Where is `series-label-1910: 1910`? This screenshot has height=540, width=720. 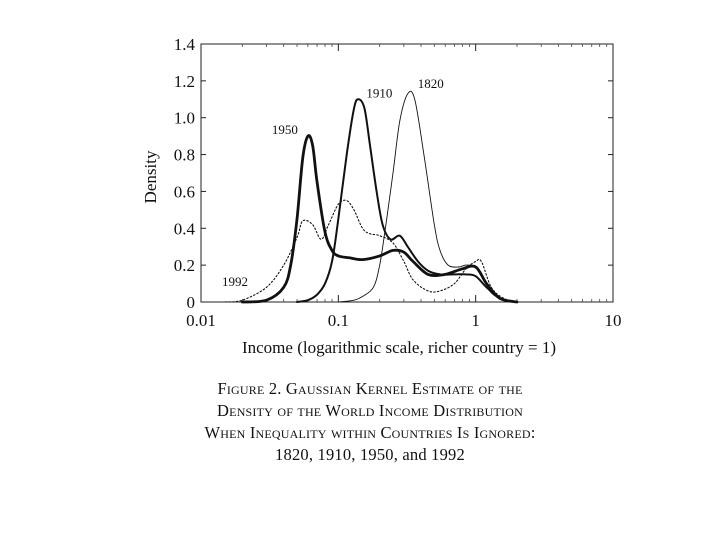 series-label-1910: 1910 is located at coordinates (379, 92).